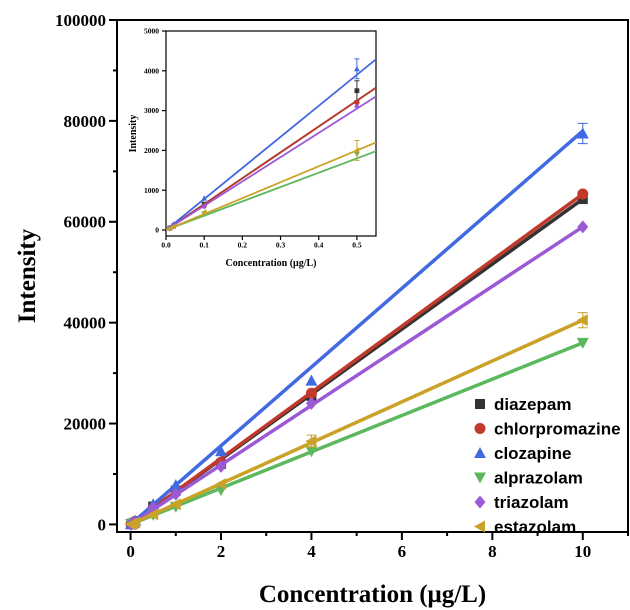 This screenshot has width=630, height=610. What do you see at coordinates (130, 551) in the screenshot?
I see `x-tick-label: 0` at bounding box center [130, 551].